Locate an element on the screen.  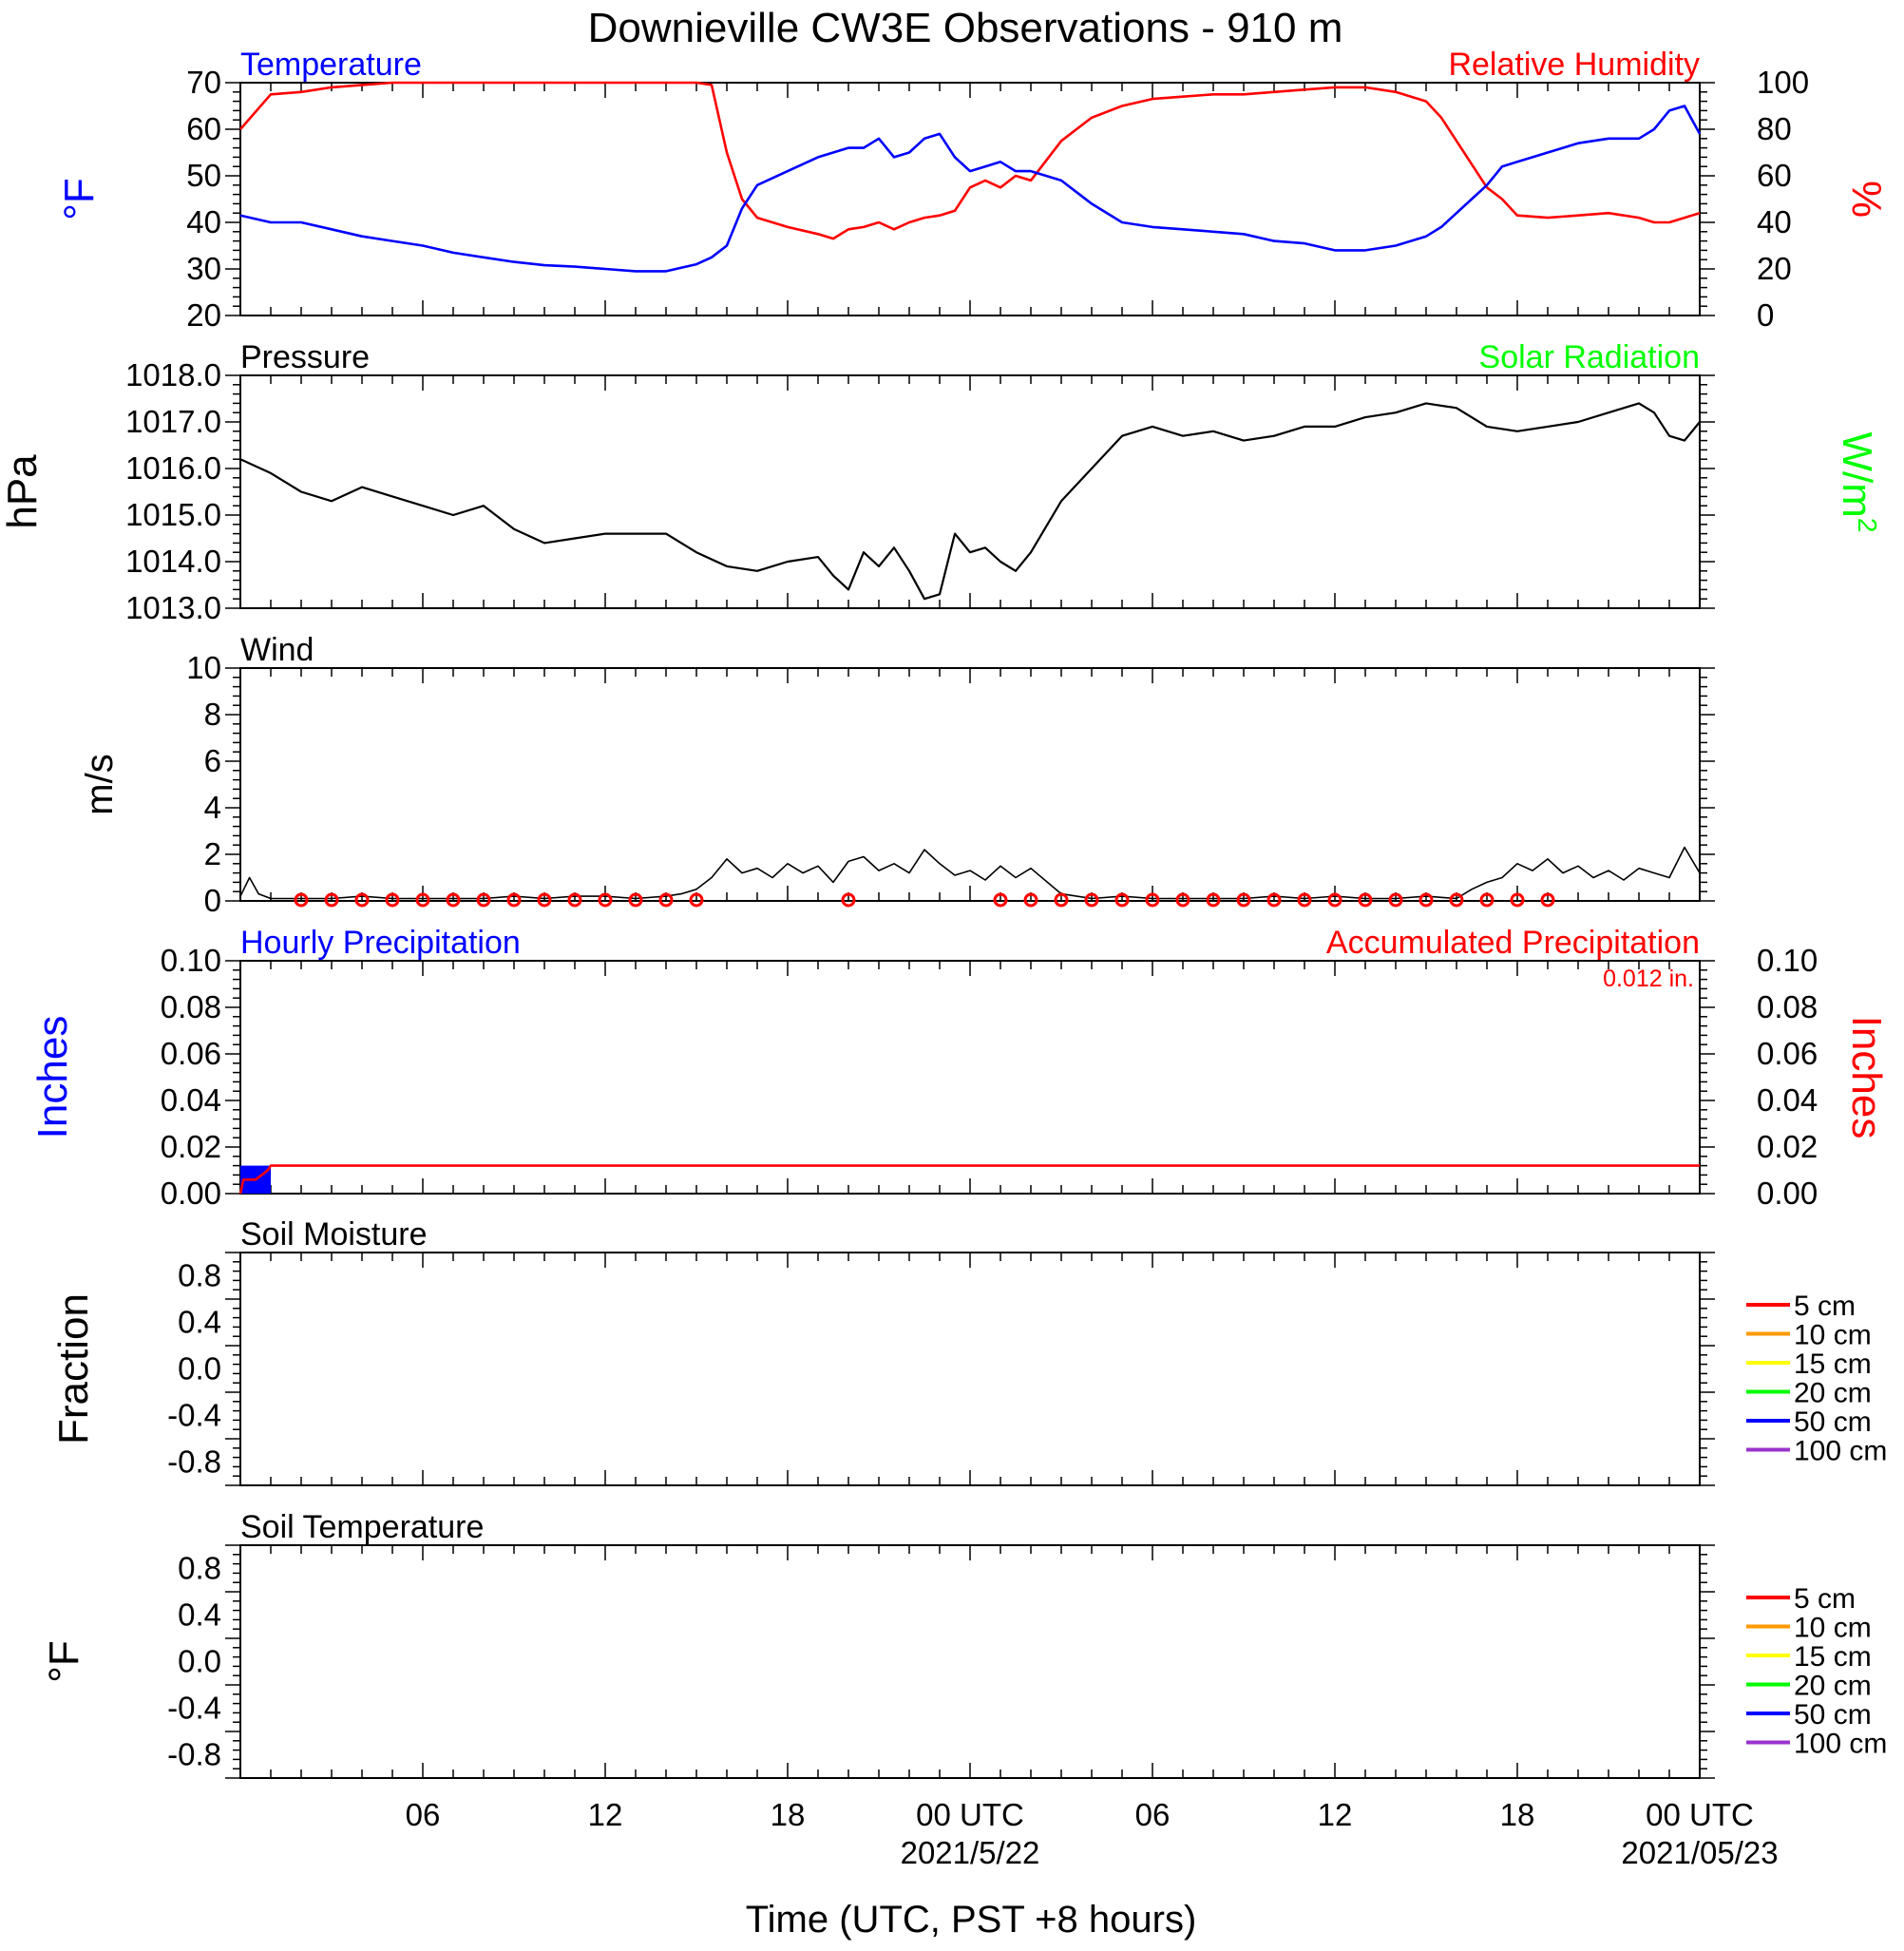
panel-title-left: Soil Moisture is located at coordinates (334, 1234).